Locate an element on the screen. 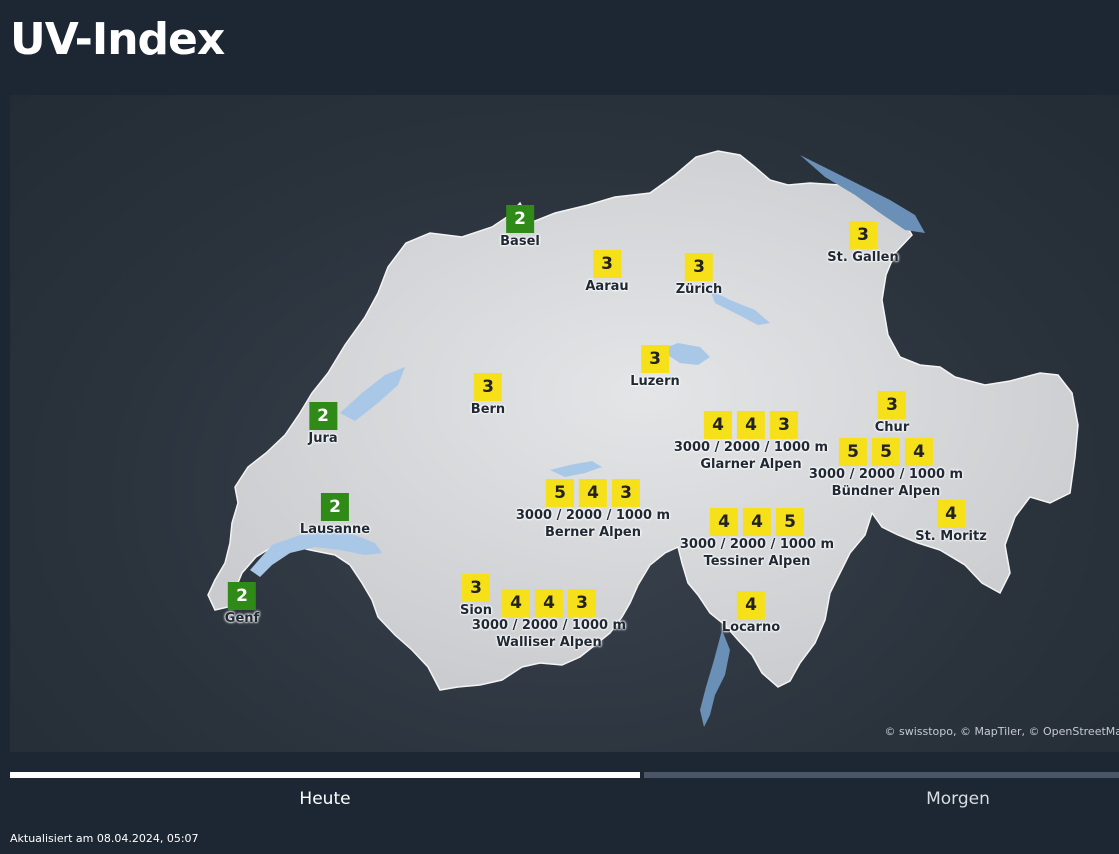 This screenshot has width=1119, height=854. uv-value-2000m: 5 is located at coordinates (886, 452).